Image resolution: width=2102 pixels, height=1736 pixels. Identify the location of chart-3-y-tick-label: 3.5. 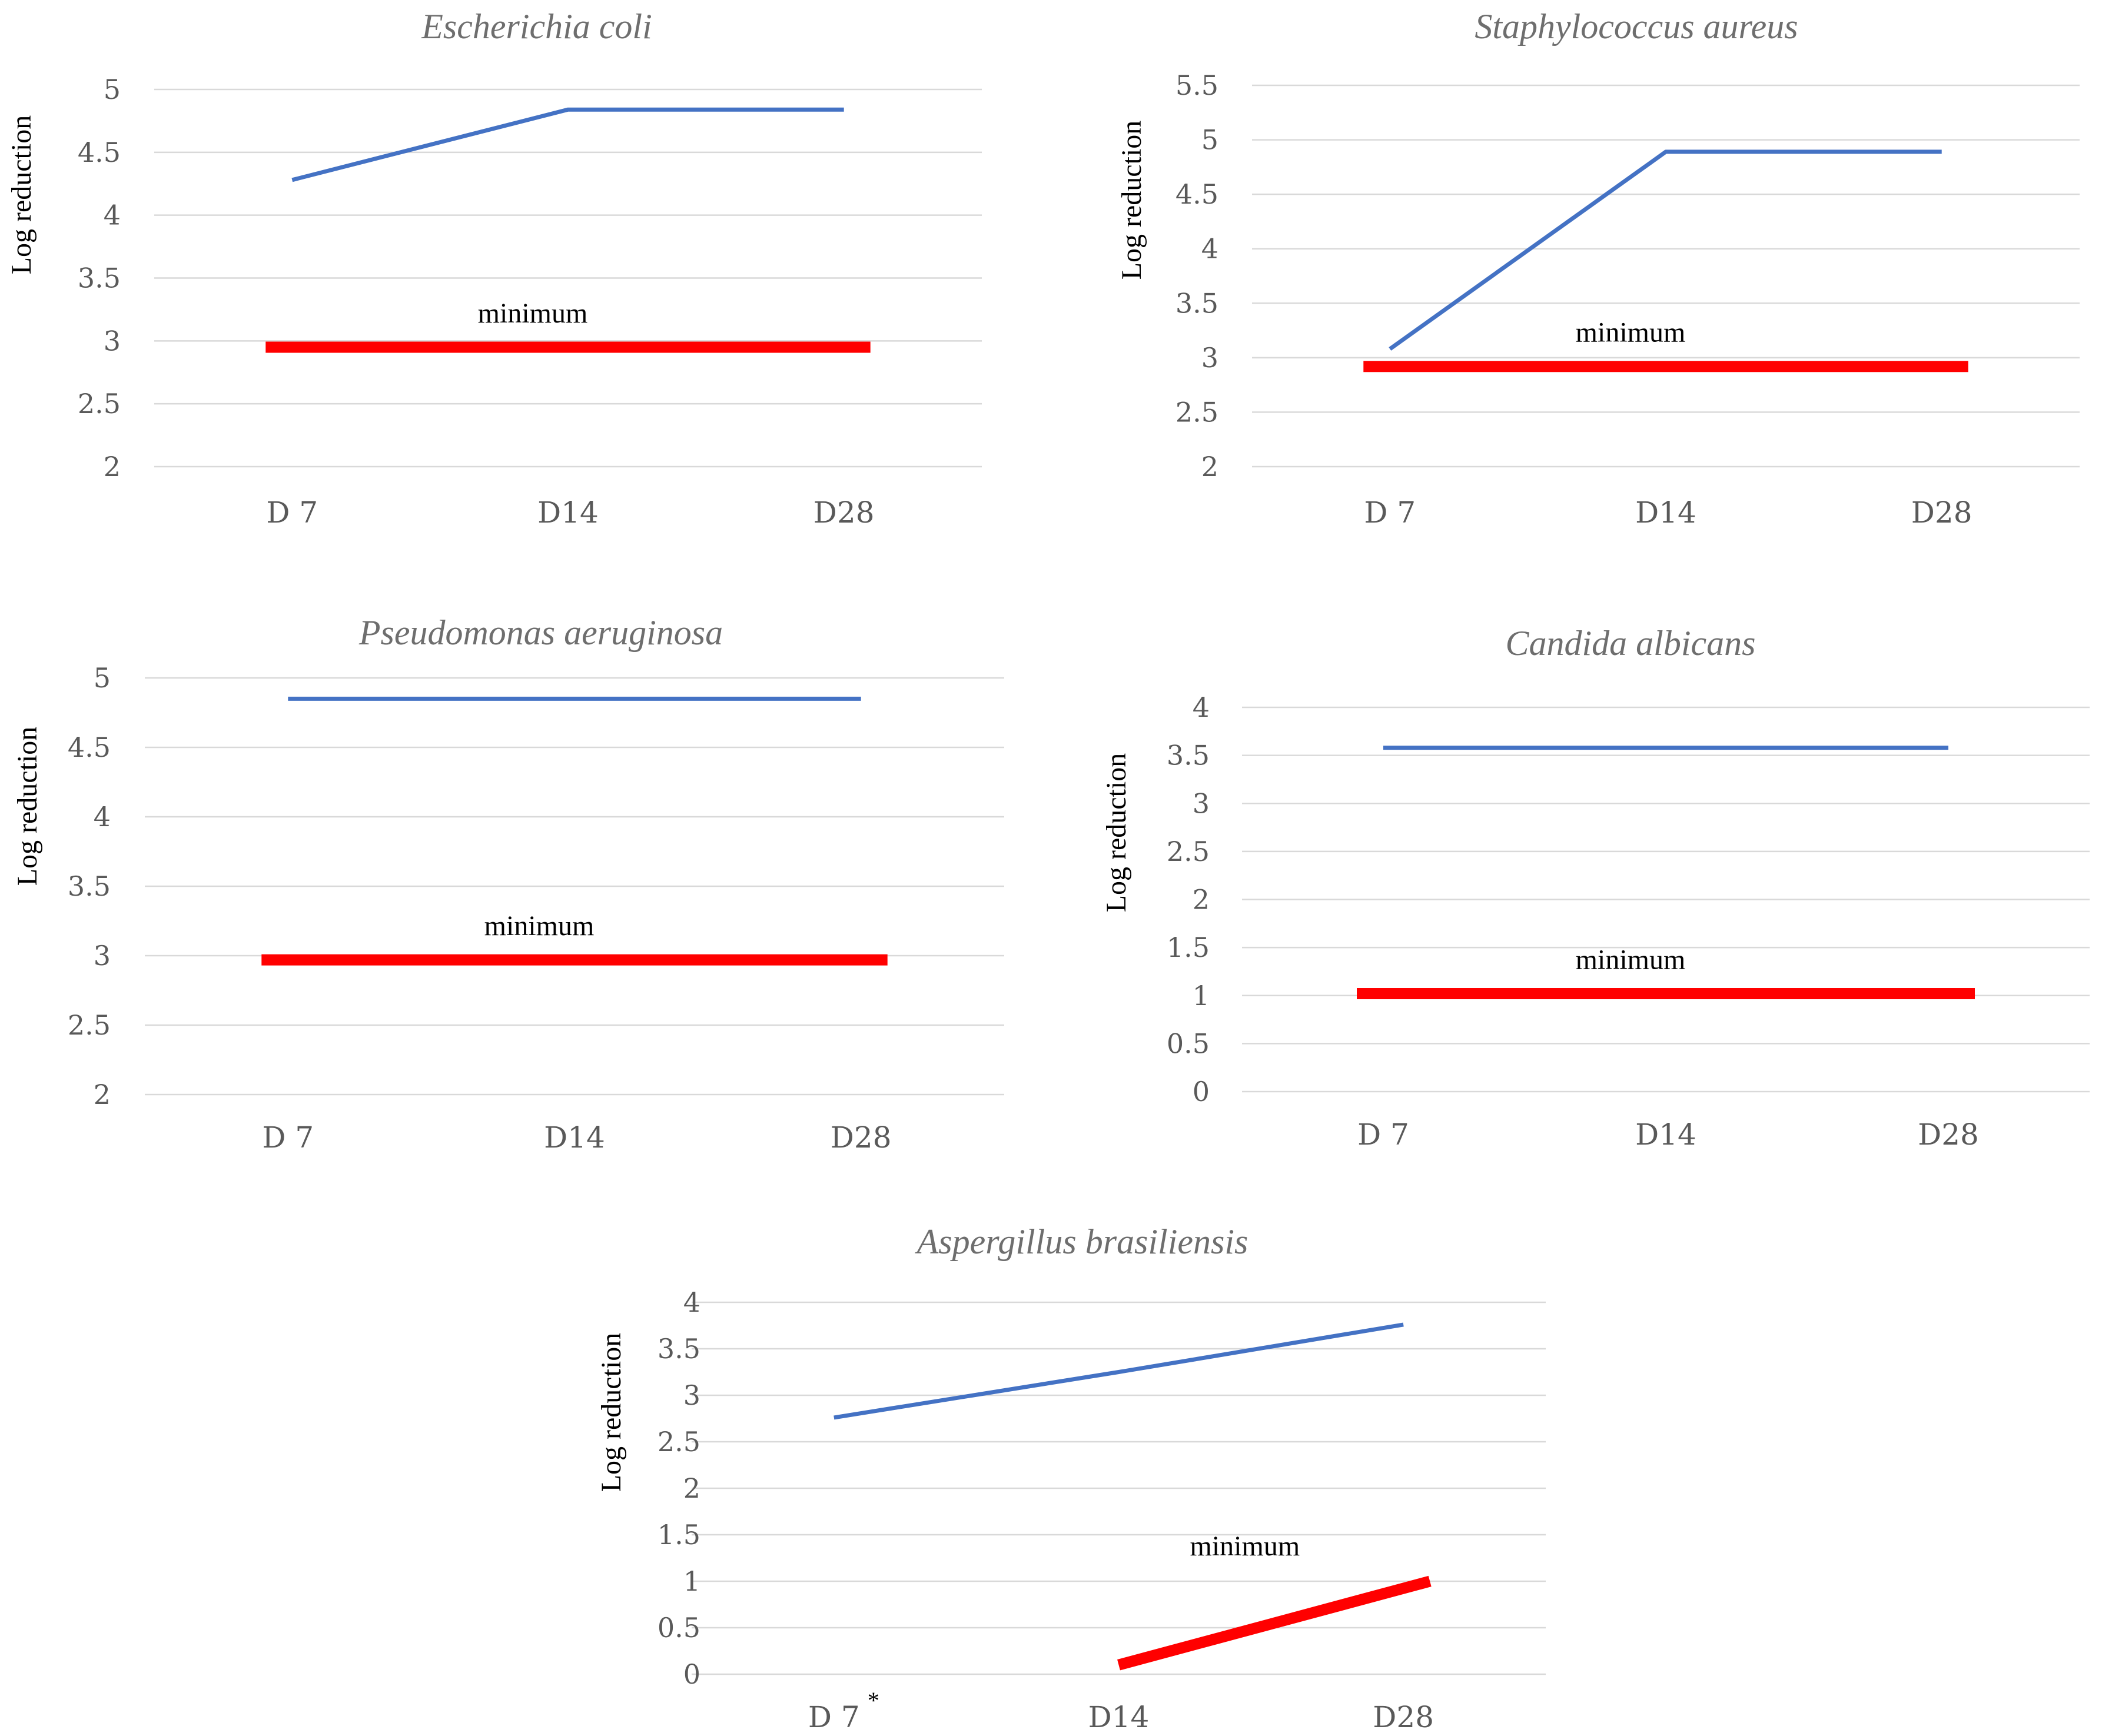
(90, 886).